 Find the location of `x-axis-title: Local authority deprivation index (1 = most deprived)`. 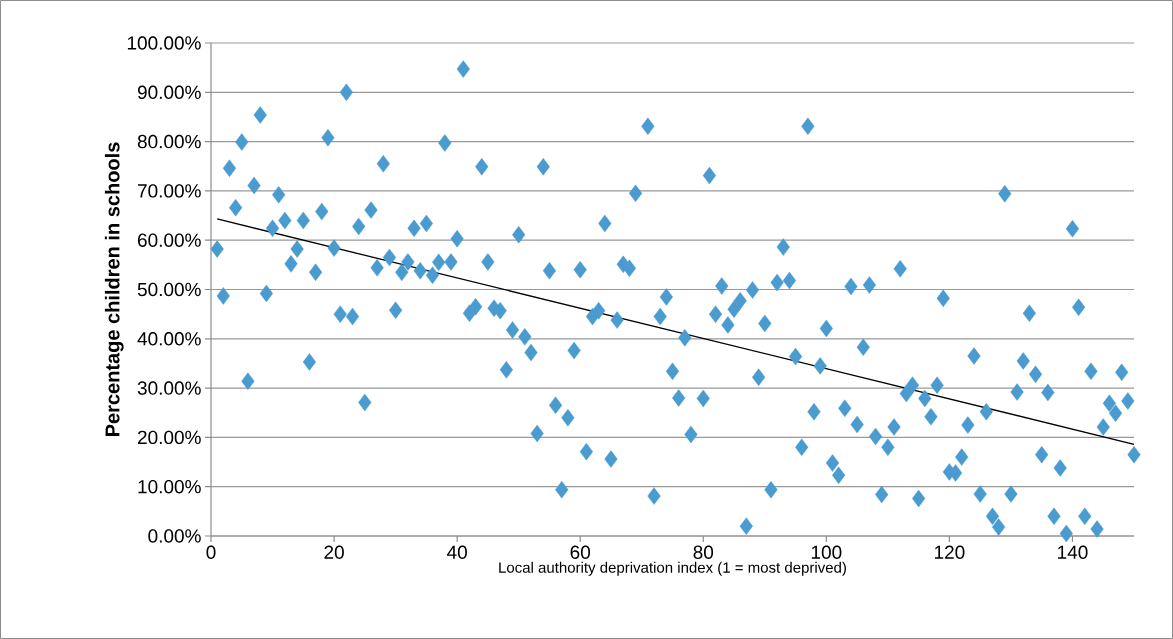

x-axis-title: Local authority deprivation index (1 = most deprived) is located at coordinates (672, 568).